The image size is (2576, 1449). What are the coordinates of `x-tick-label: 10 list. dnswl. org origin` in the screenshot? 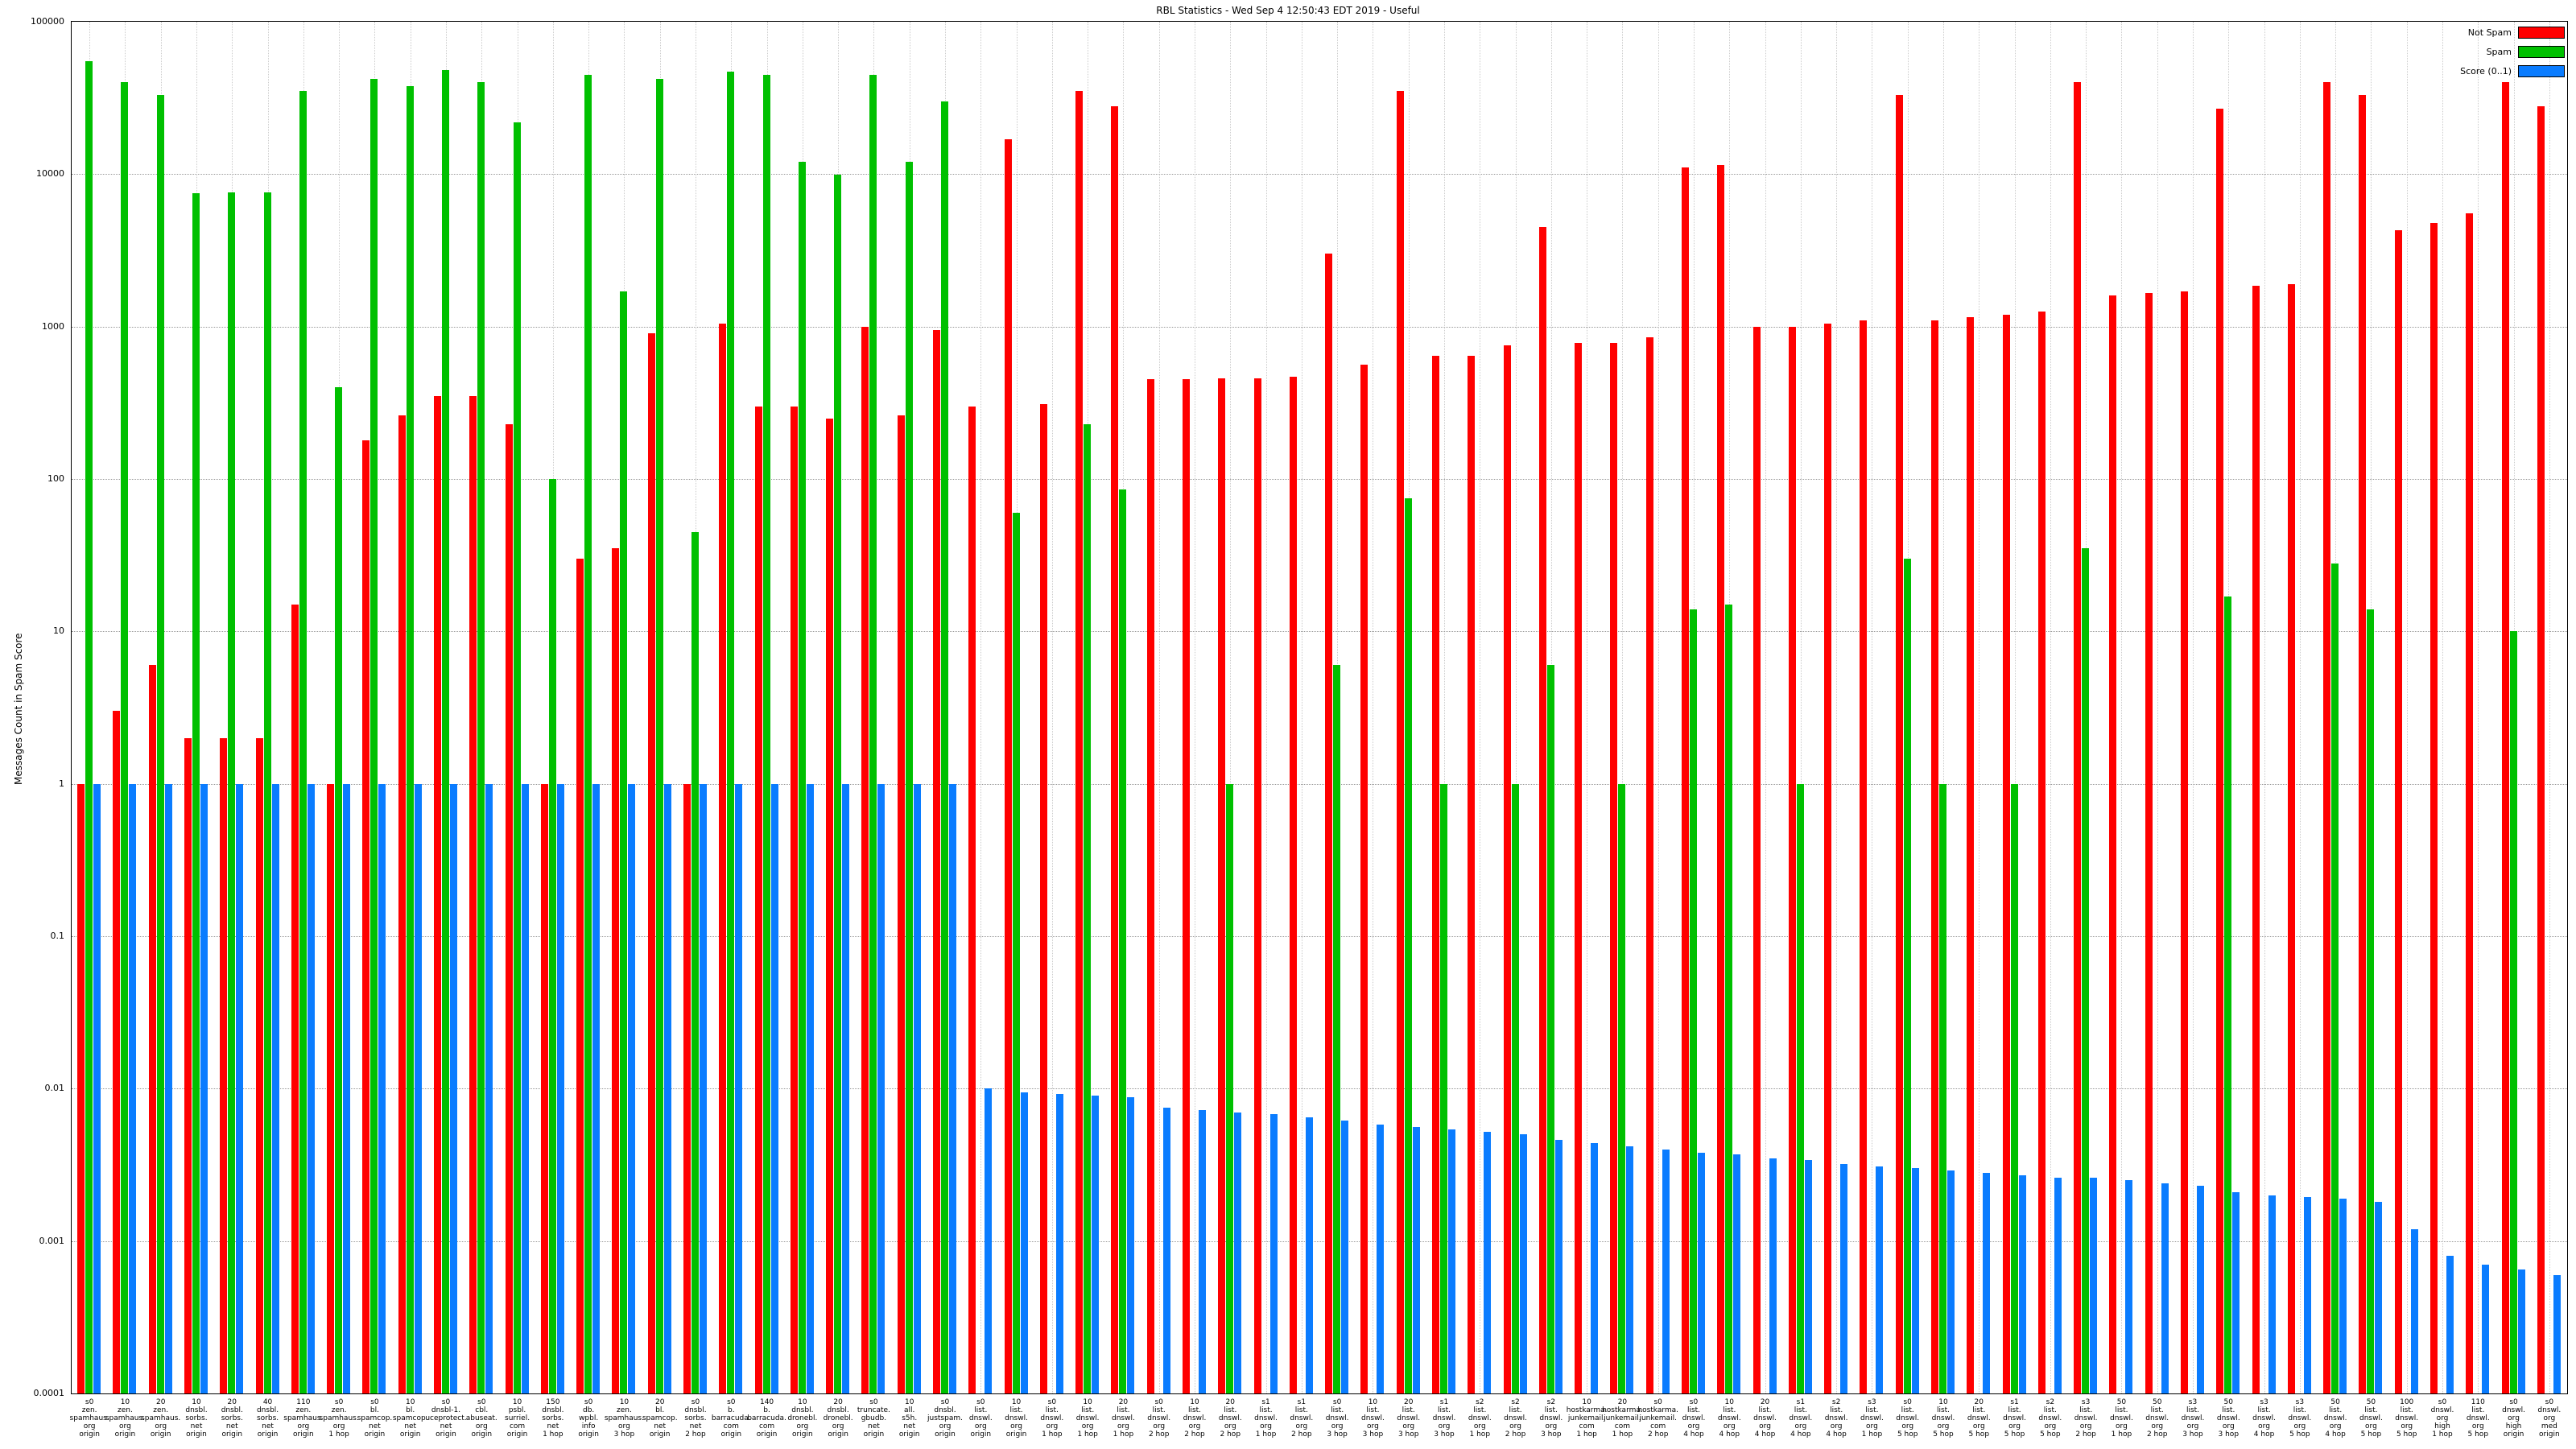 It's located at (1016, 1418).